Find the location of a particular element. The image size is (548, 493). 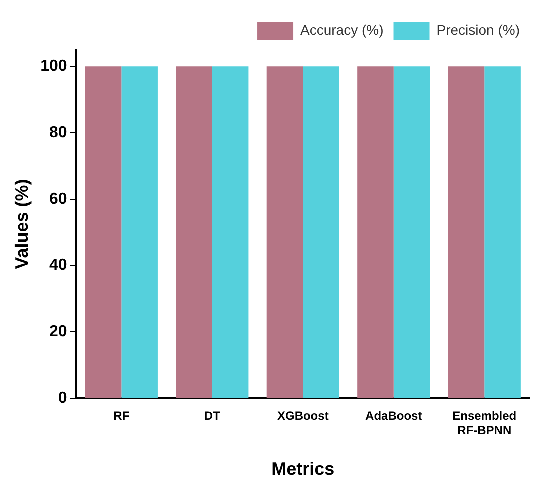

legend-label: Precision (%) is located at coordinates (478, 30).